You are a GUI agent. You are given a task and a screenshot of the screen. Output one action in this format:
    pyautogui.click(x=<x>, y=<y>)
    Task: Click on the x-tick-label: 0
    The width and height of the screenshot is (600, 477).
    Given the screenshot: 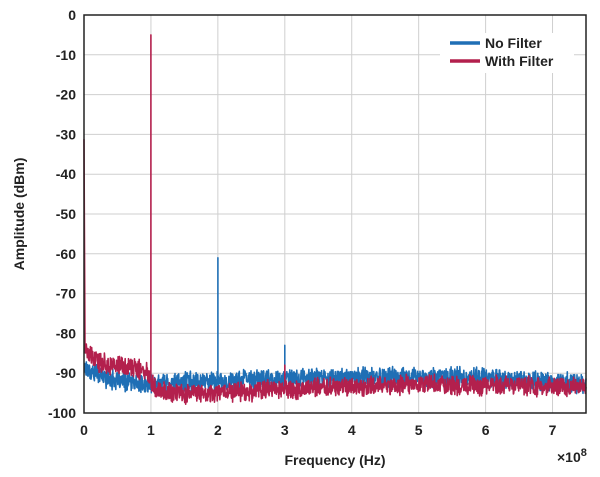 What is the action you would take?
    pyautogui.click(x=84, y=430)
    